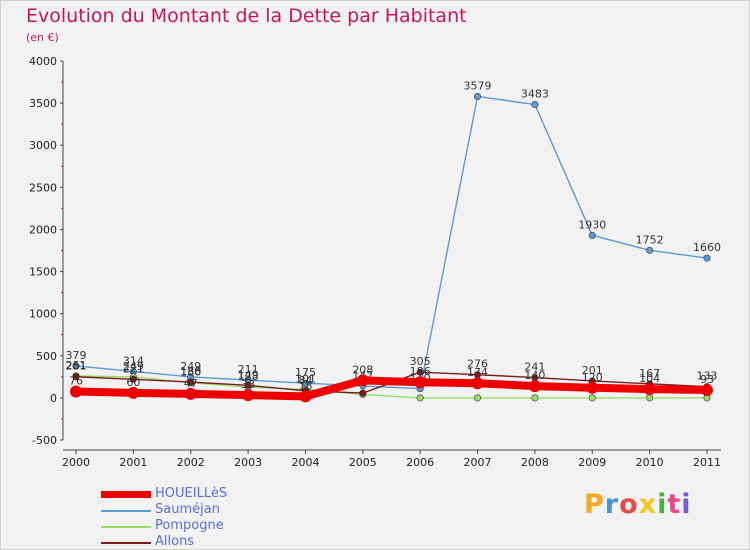  I want to click on y-tick-label: 4000, so click(43, 61).